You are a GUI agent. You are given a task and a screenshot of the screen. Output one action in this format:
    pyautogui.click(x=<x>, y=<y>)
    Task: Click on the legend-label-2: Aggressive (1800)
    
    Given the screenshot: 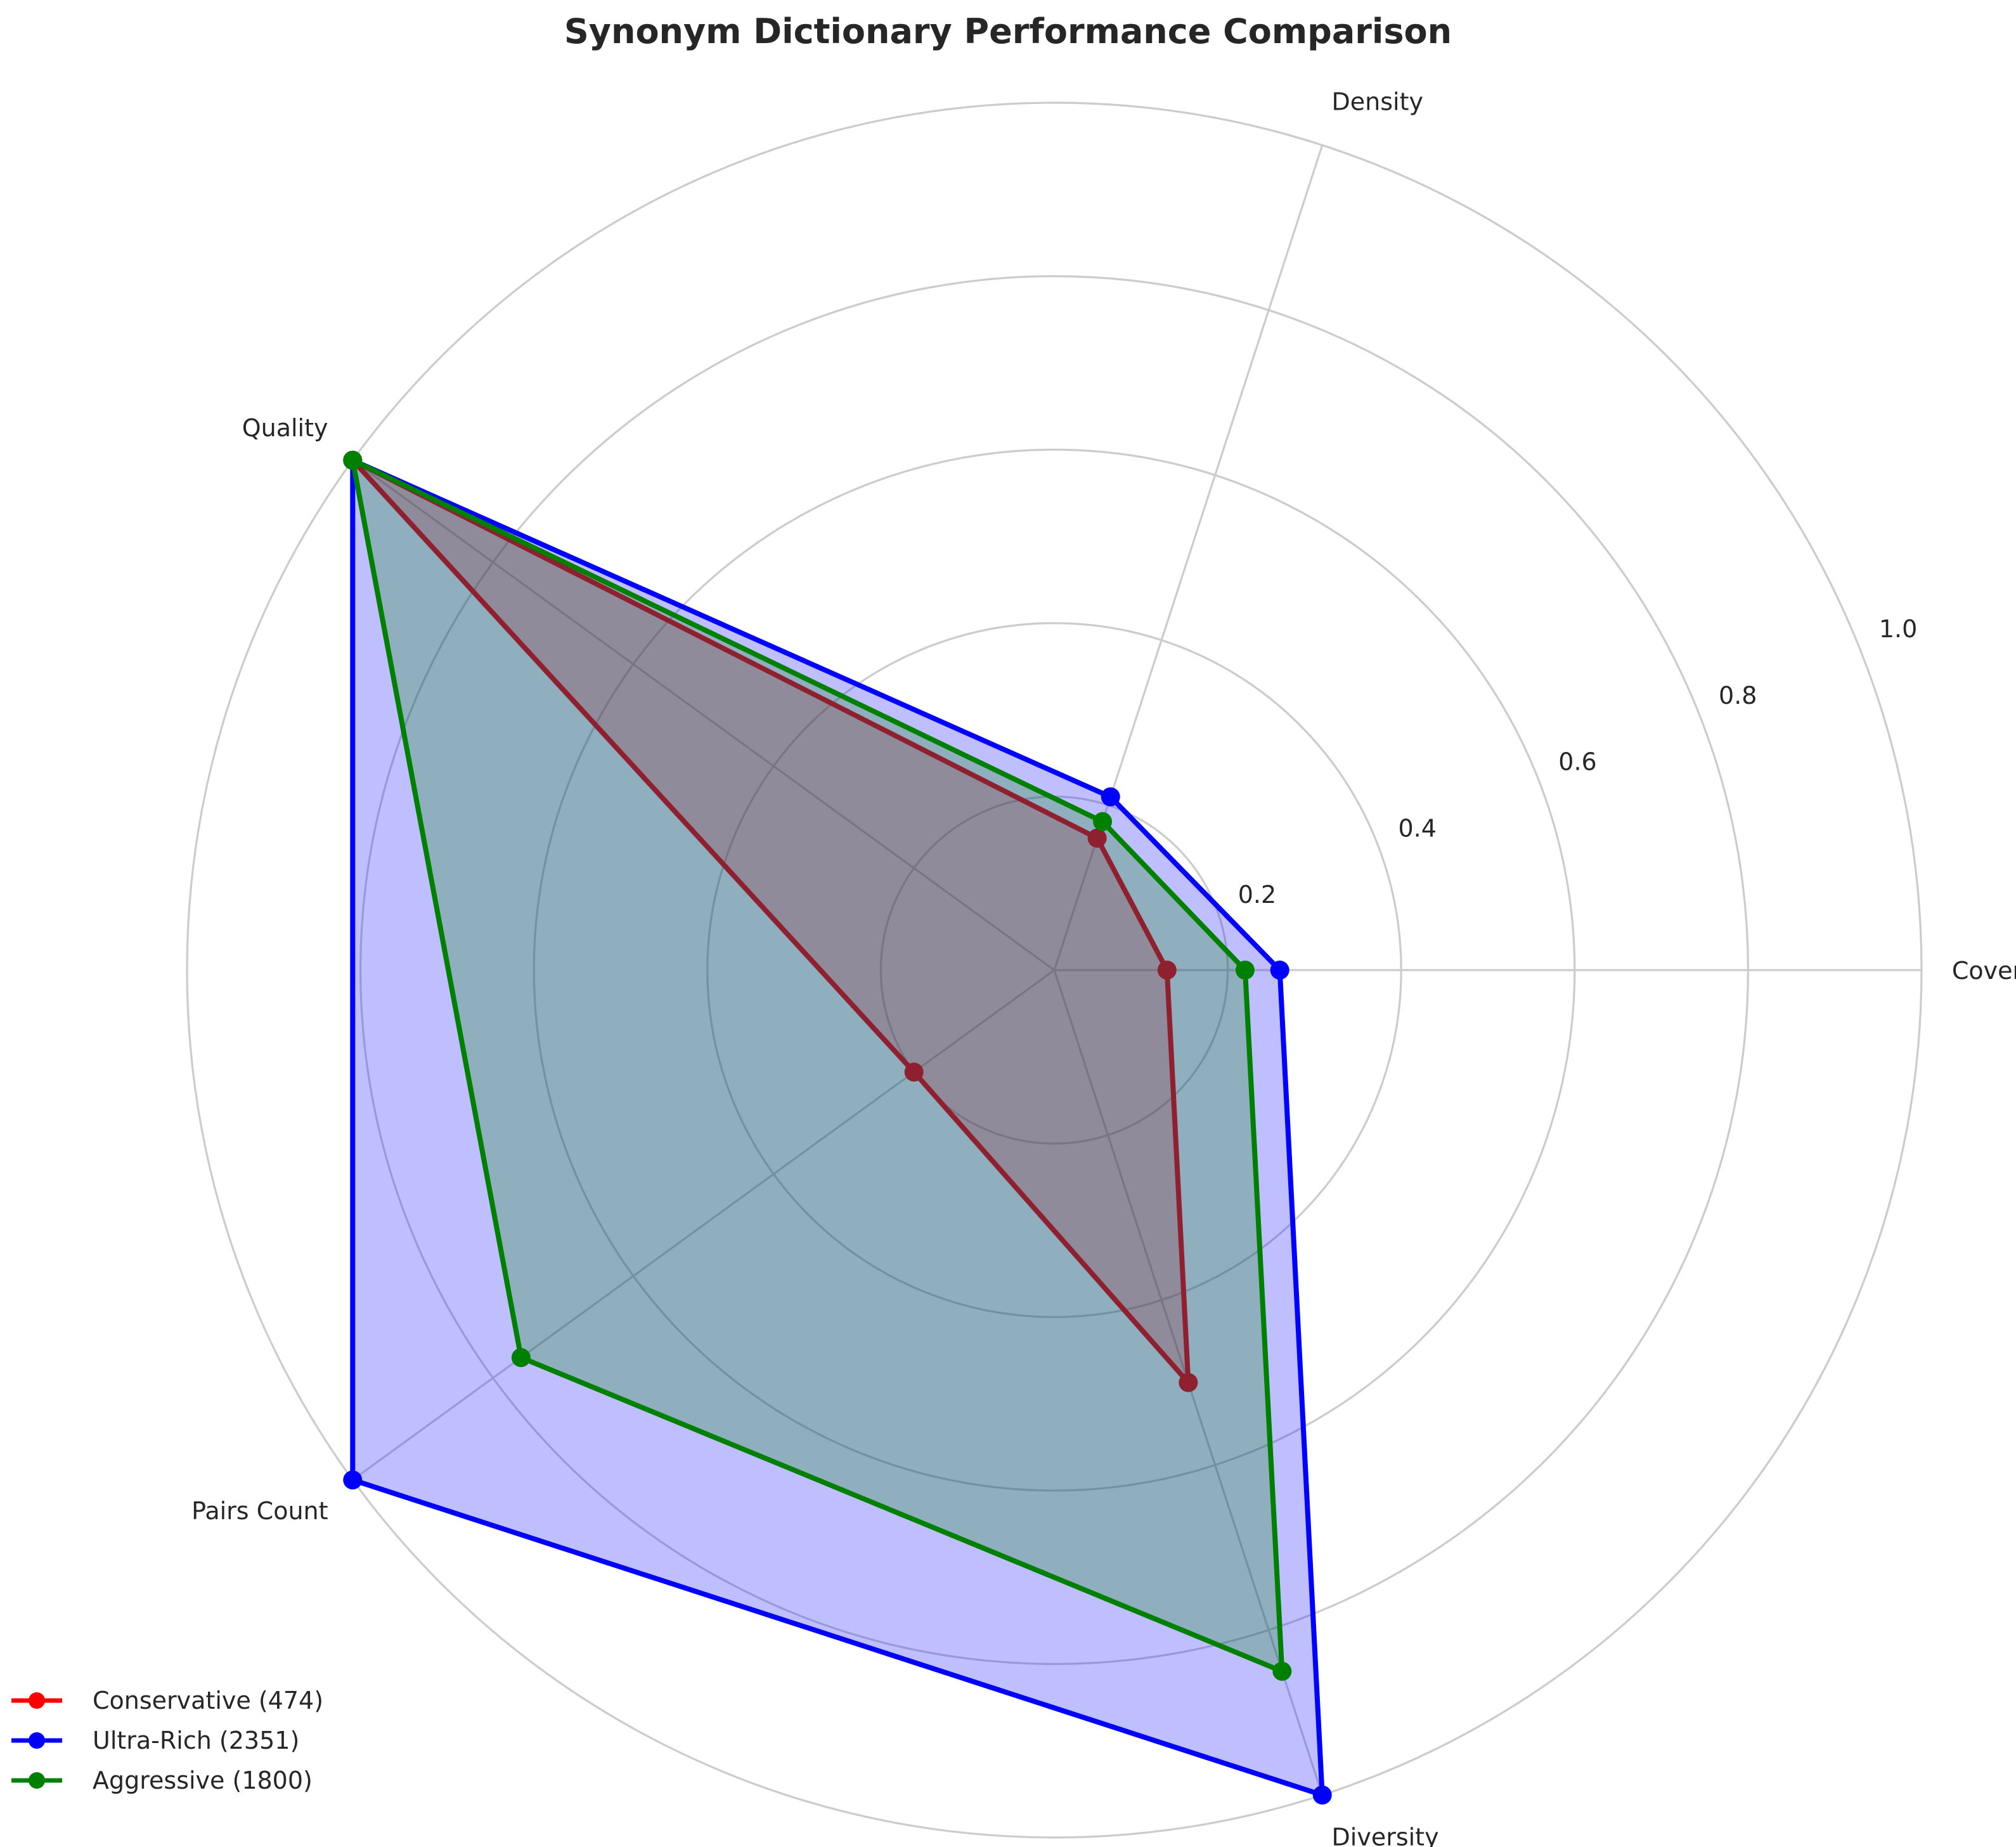 What is the action you would take?
    pyautogui.click(x=203, y=1780)
    